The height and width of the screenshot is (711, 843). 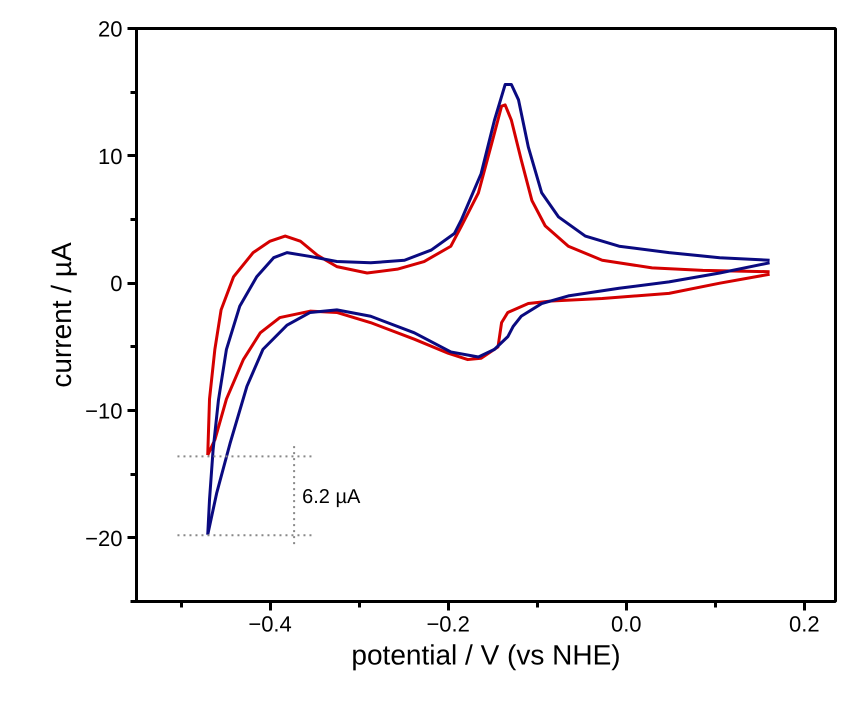 What do you see at coordinates (104, 411) in the screenshot?
I see `y-tick-label: −10` at bounding box center [104, 411].